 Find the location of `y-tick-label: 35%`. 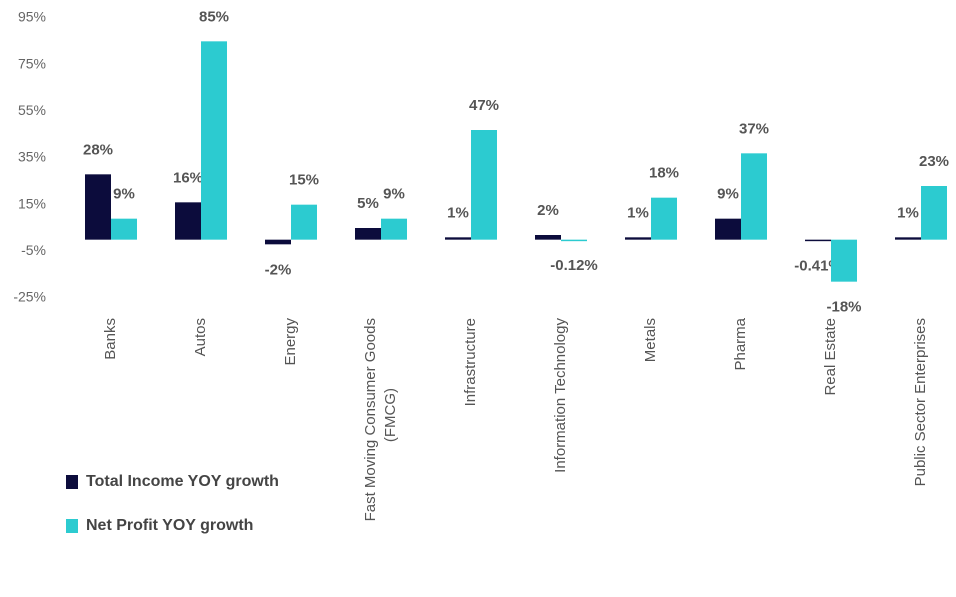

y-tick-label: 35% is located at coordinates (32, 157).